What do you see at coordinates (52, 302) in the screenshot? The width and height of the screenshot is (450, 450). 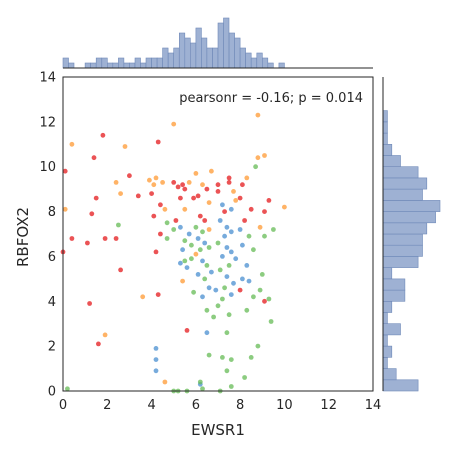 I see `y-tick-label: 4` at bounding box center [52, 302].